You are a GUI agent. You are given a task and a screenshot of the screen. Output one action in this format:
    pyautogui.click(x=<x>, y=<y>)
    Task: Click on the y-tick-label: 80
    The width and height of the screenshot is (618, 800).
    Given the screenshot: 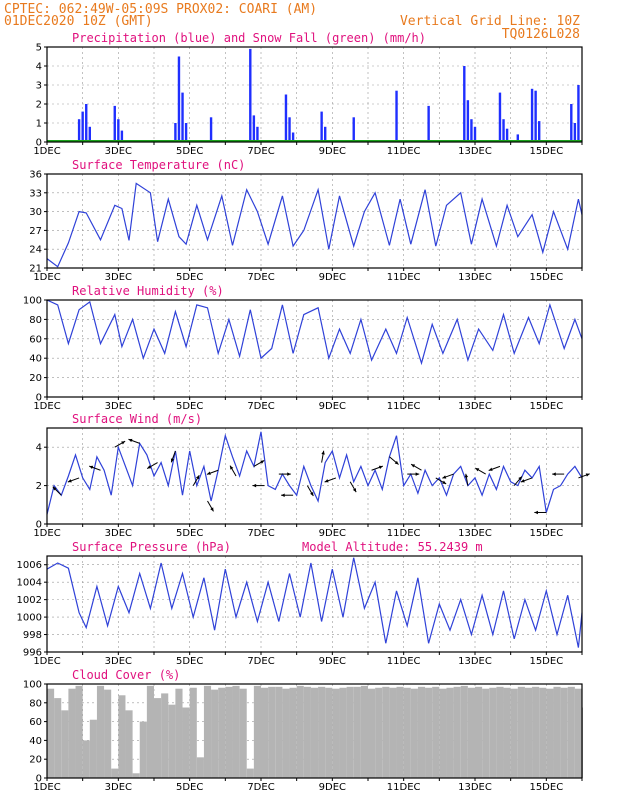 What is the action you would take?
    pyautogui.click(x=35, y=320)
    